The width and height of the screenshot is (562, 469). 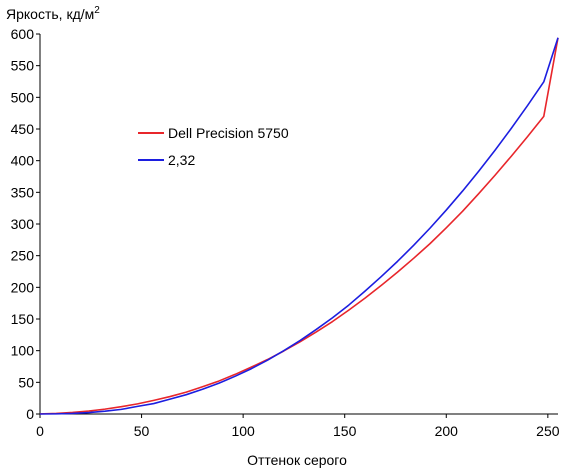 What do you see at coordinates (297, 460) in the screenshot?
I see `x-axis-title: Оттенок серого` at bounding box center [297, 460].